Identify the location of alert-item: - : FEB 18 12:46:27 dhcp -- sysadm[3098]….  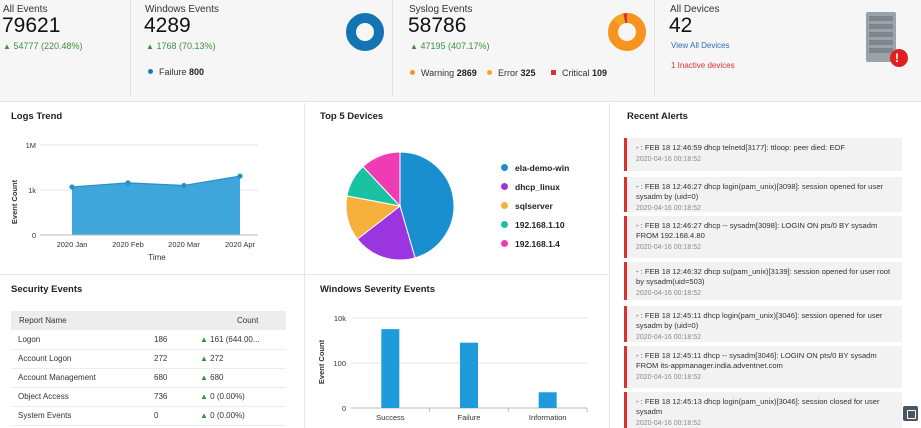
(763, 237).